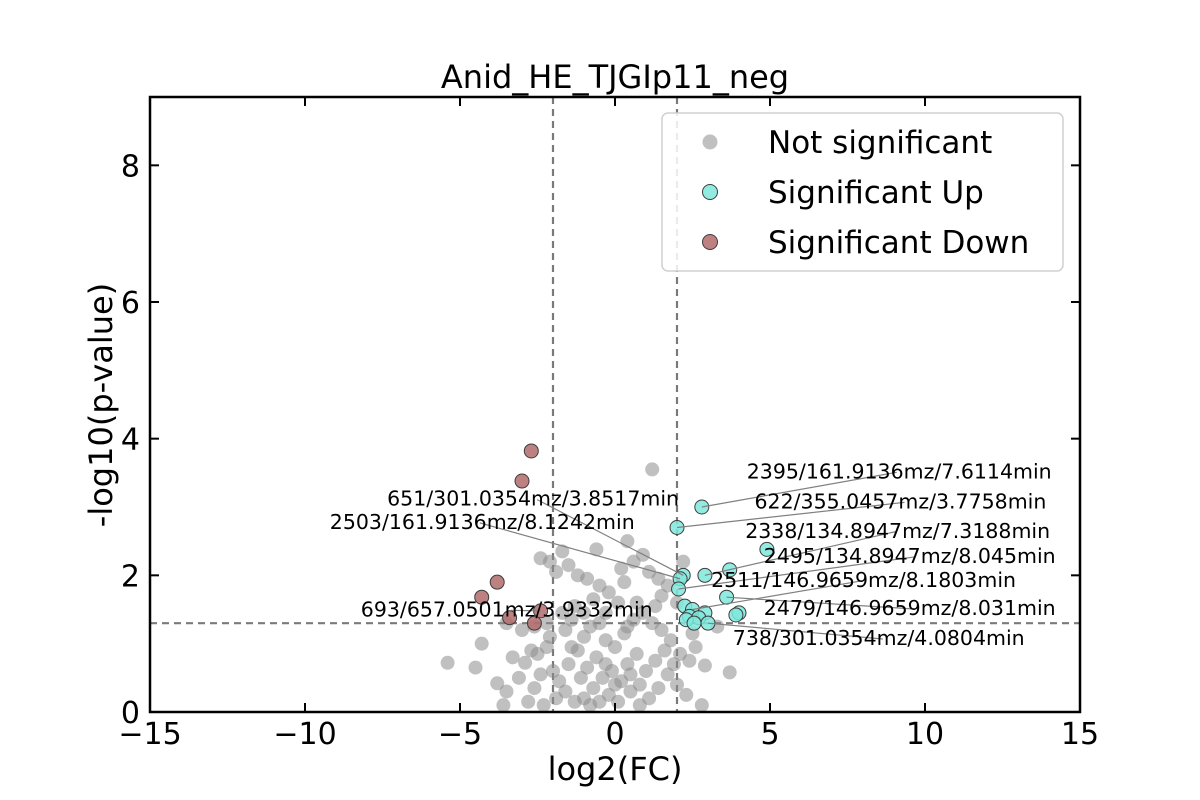  I want to click on legend-box, so click(862, 192).